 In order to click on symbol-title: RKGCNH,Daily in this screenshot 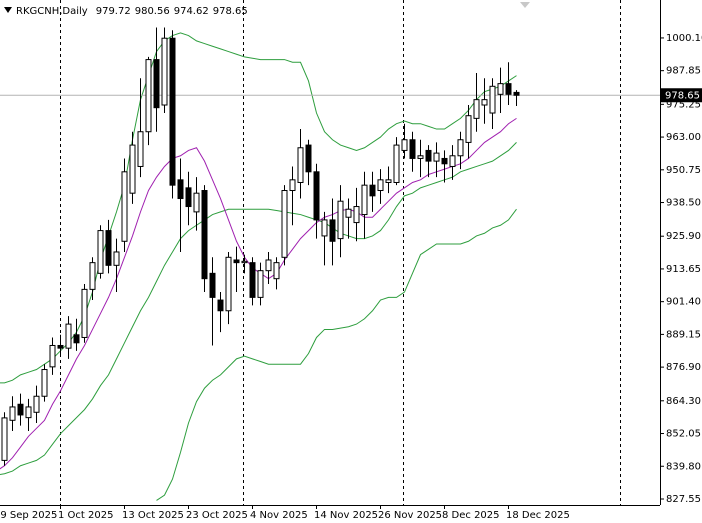, I will do `click(52, 11)`.